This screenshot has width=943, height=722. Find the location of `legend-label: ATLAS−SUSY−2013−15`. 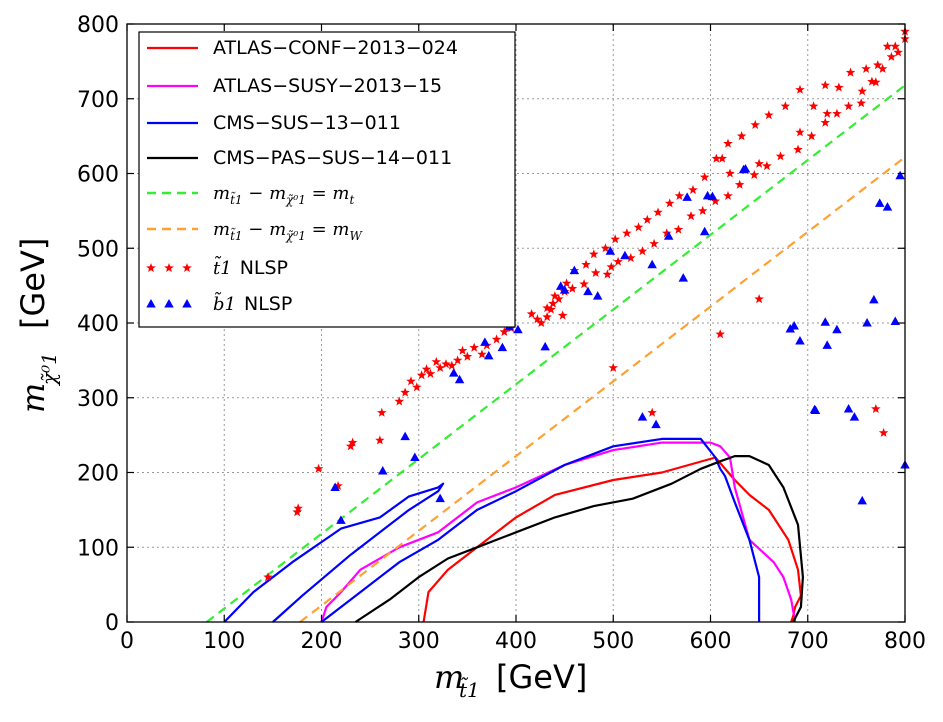

legend-label: ATLAS−SUSY−2013−15 is located at coordinates (327, 86).